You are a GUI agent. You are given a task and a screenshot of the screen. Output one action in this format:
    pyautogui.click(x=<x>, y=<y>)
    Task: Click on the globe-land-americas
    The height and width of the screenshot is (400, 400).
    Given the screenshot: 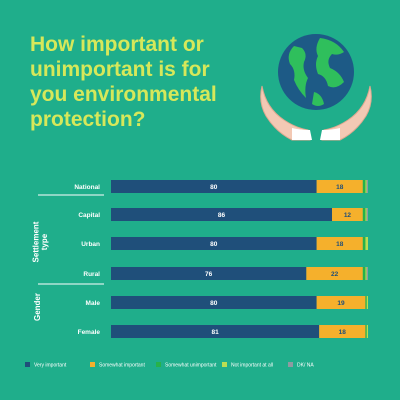 What is the action you would take?
    pyautogui.click(x=298, y=72)
    